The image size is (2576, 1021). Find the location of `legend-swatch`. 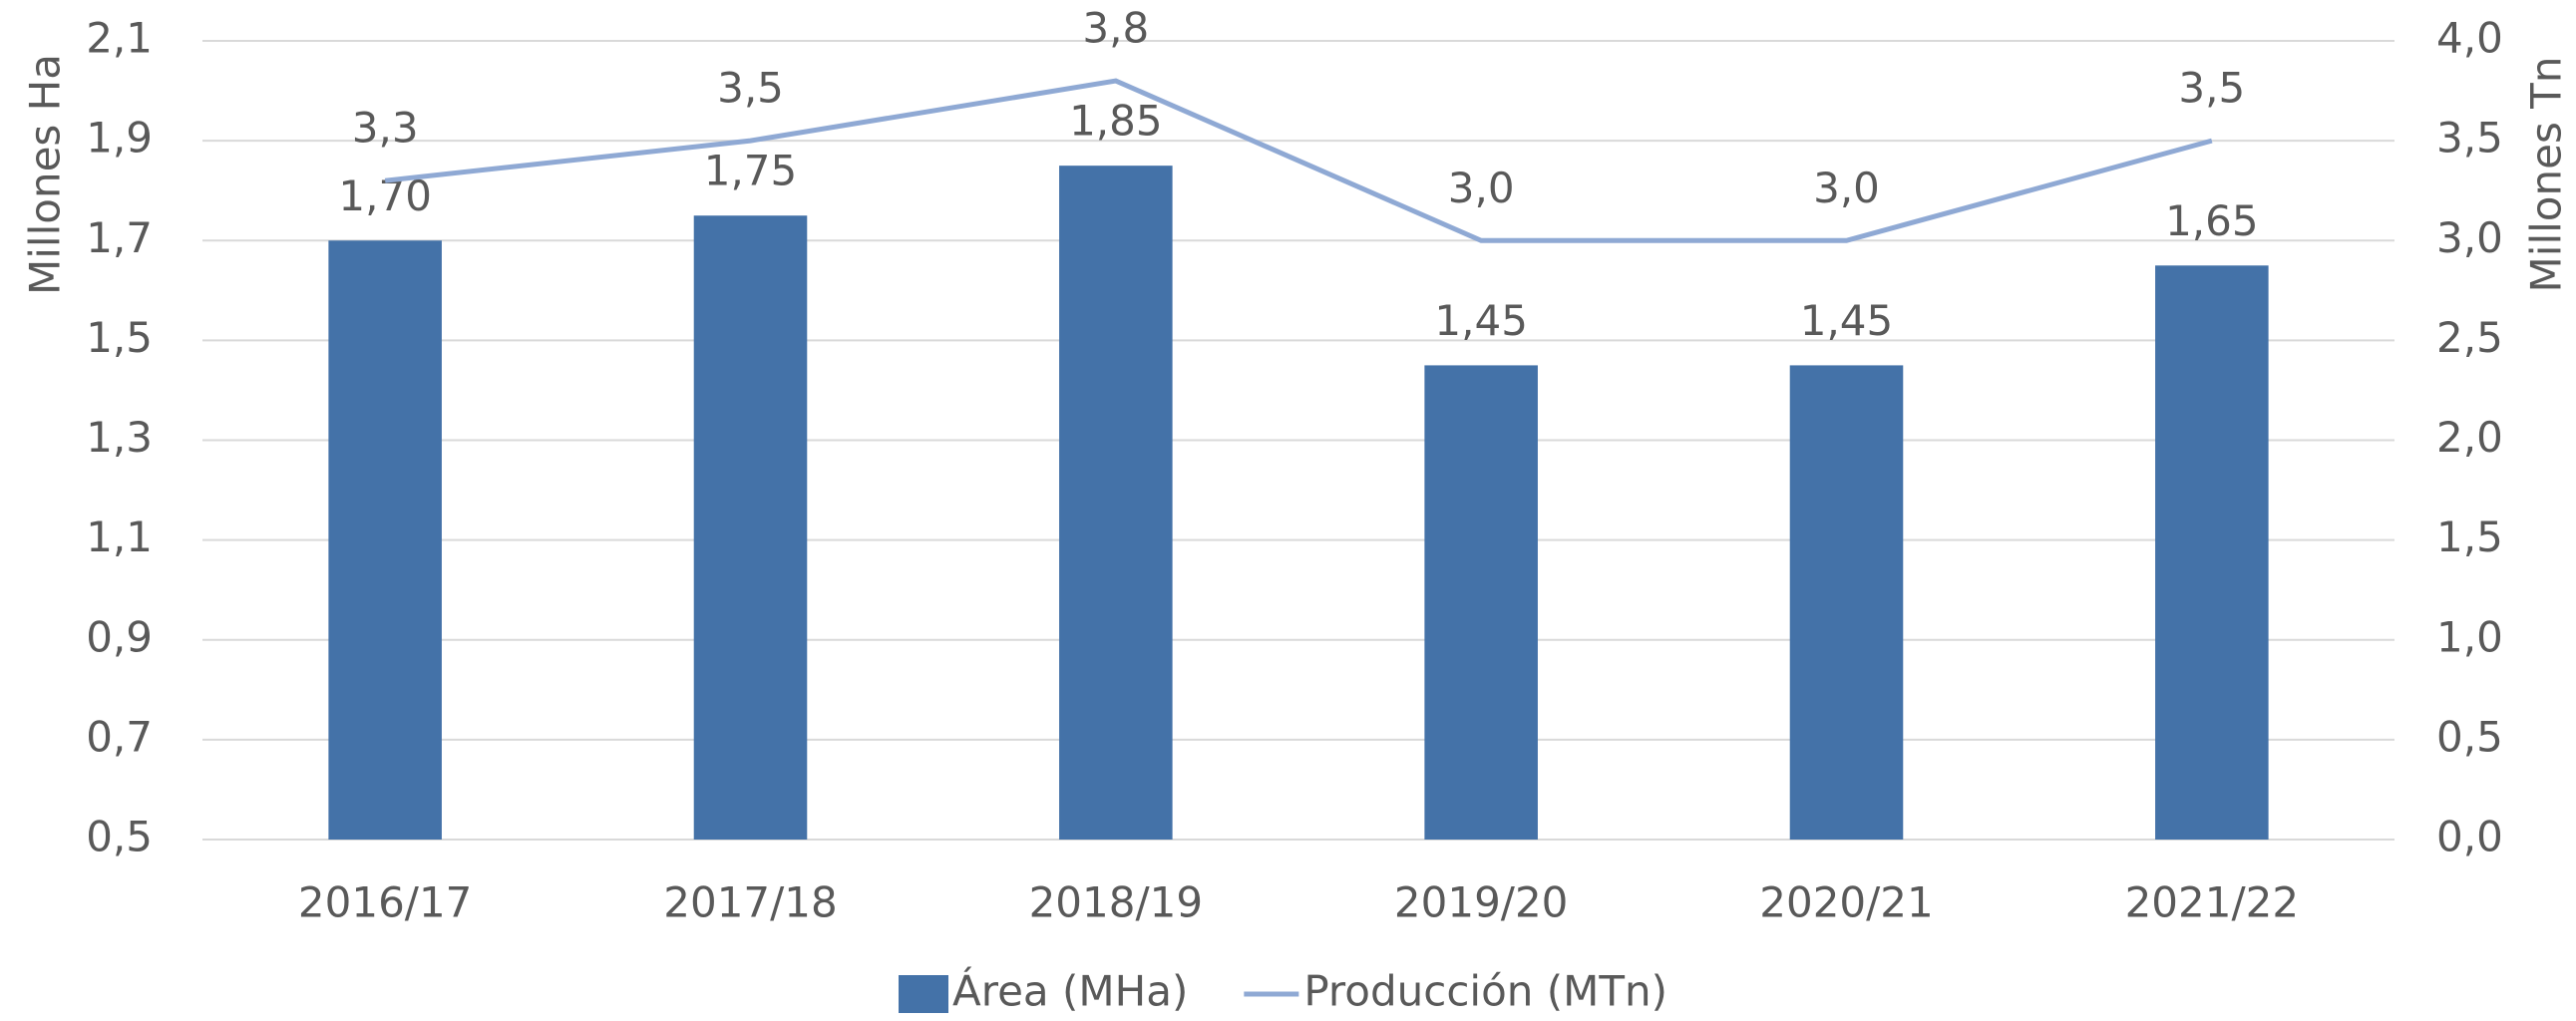

legend-swatch is located at coordinates (923, 994).